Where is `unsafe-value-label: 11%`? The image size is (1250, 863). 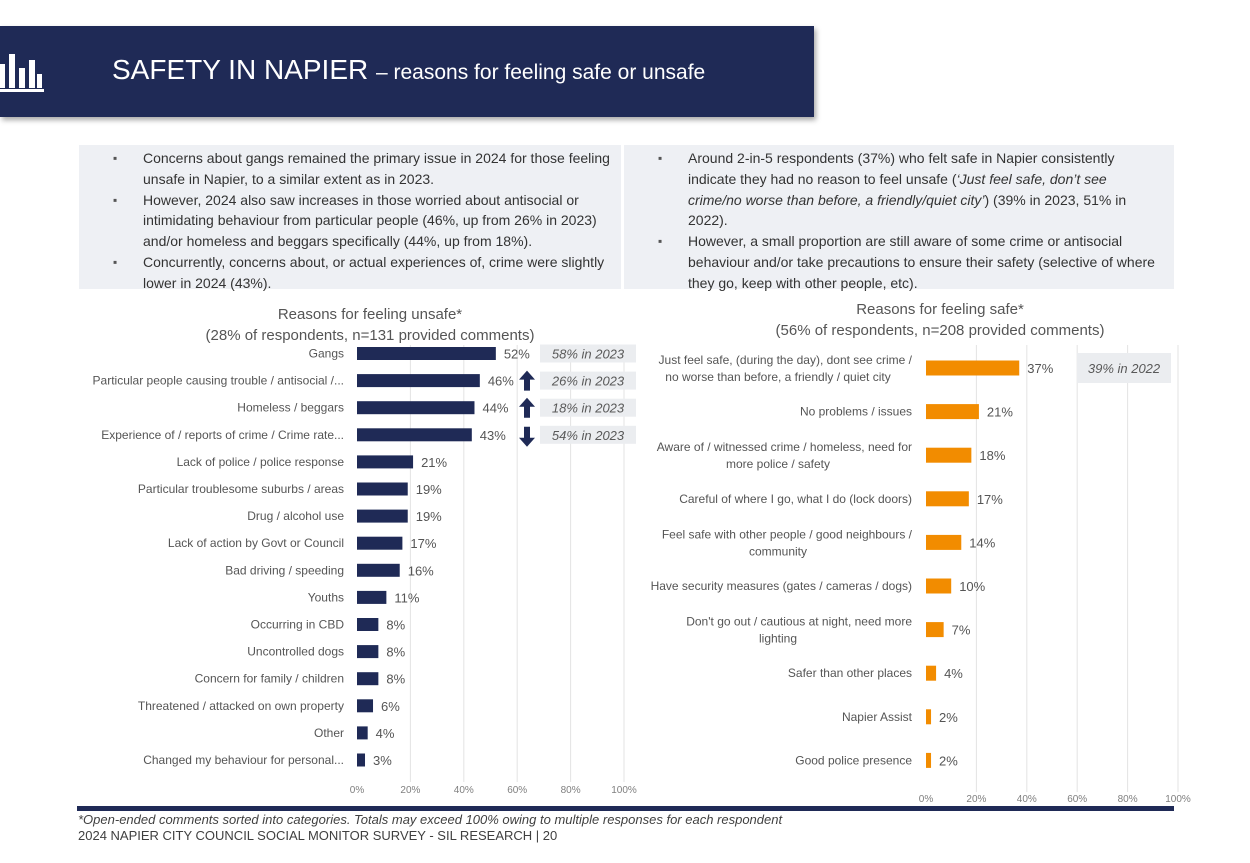 unsafe-value-label: 11% is located at coordinates (406, 597).